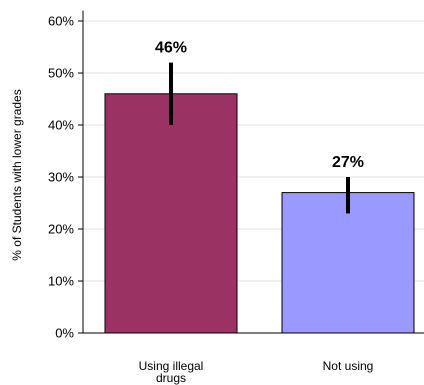 The height and width of the screenshot is (385, 424). I want to click on x-category-labels: Using illegal drugs Not using, so click(256, 372).